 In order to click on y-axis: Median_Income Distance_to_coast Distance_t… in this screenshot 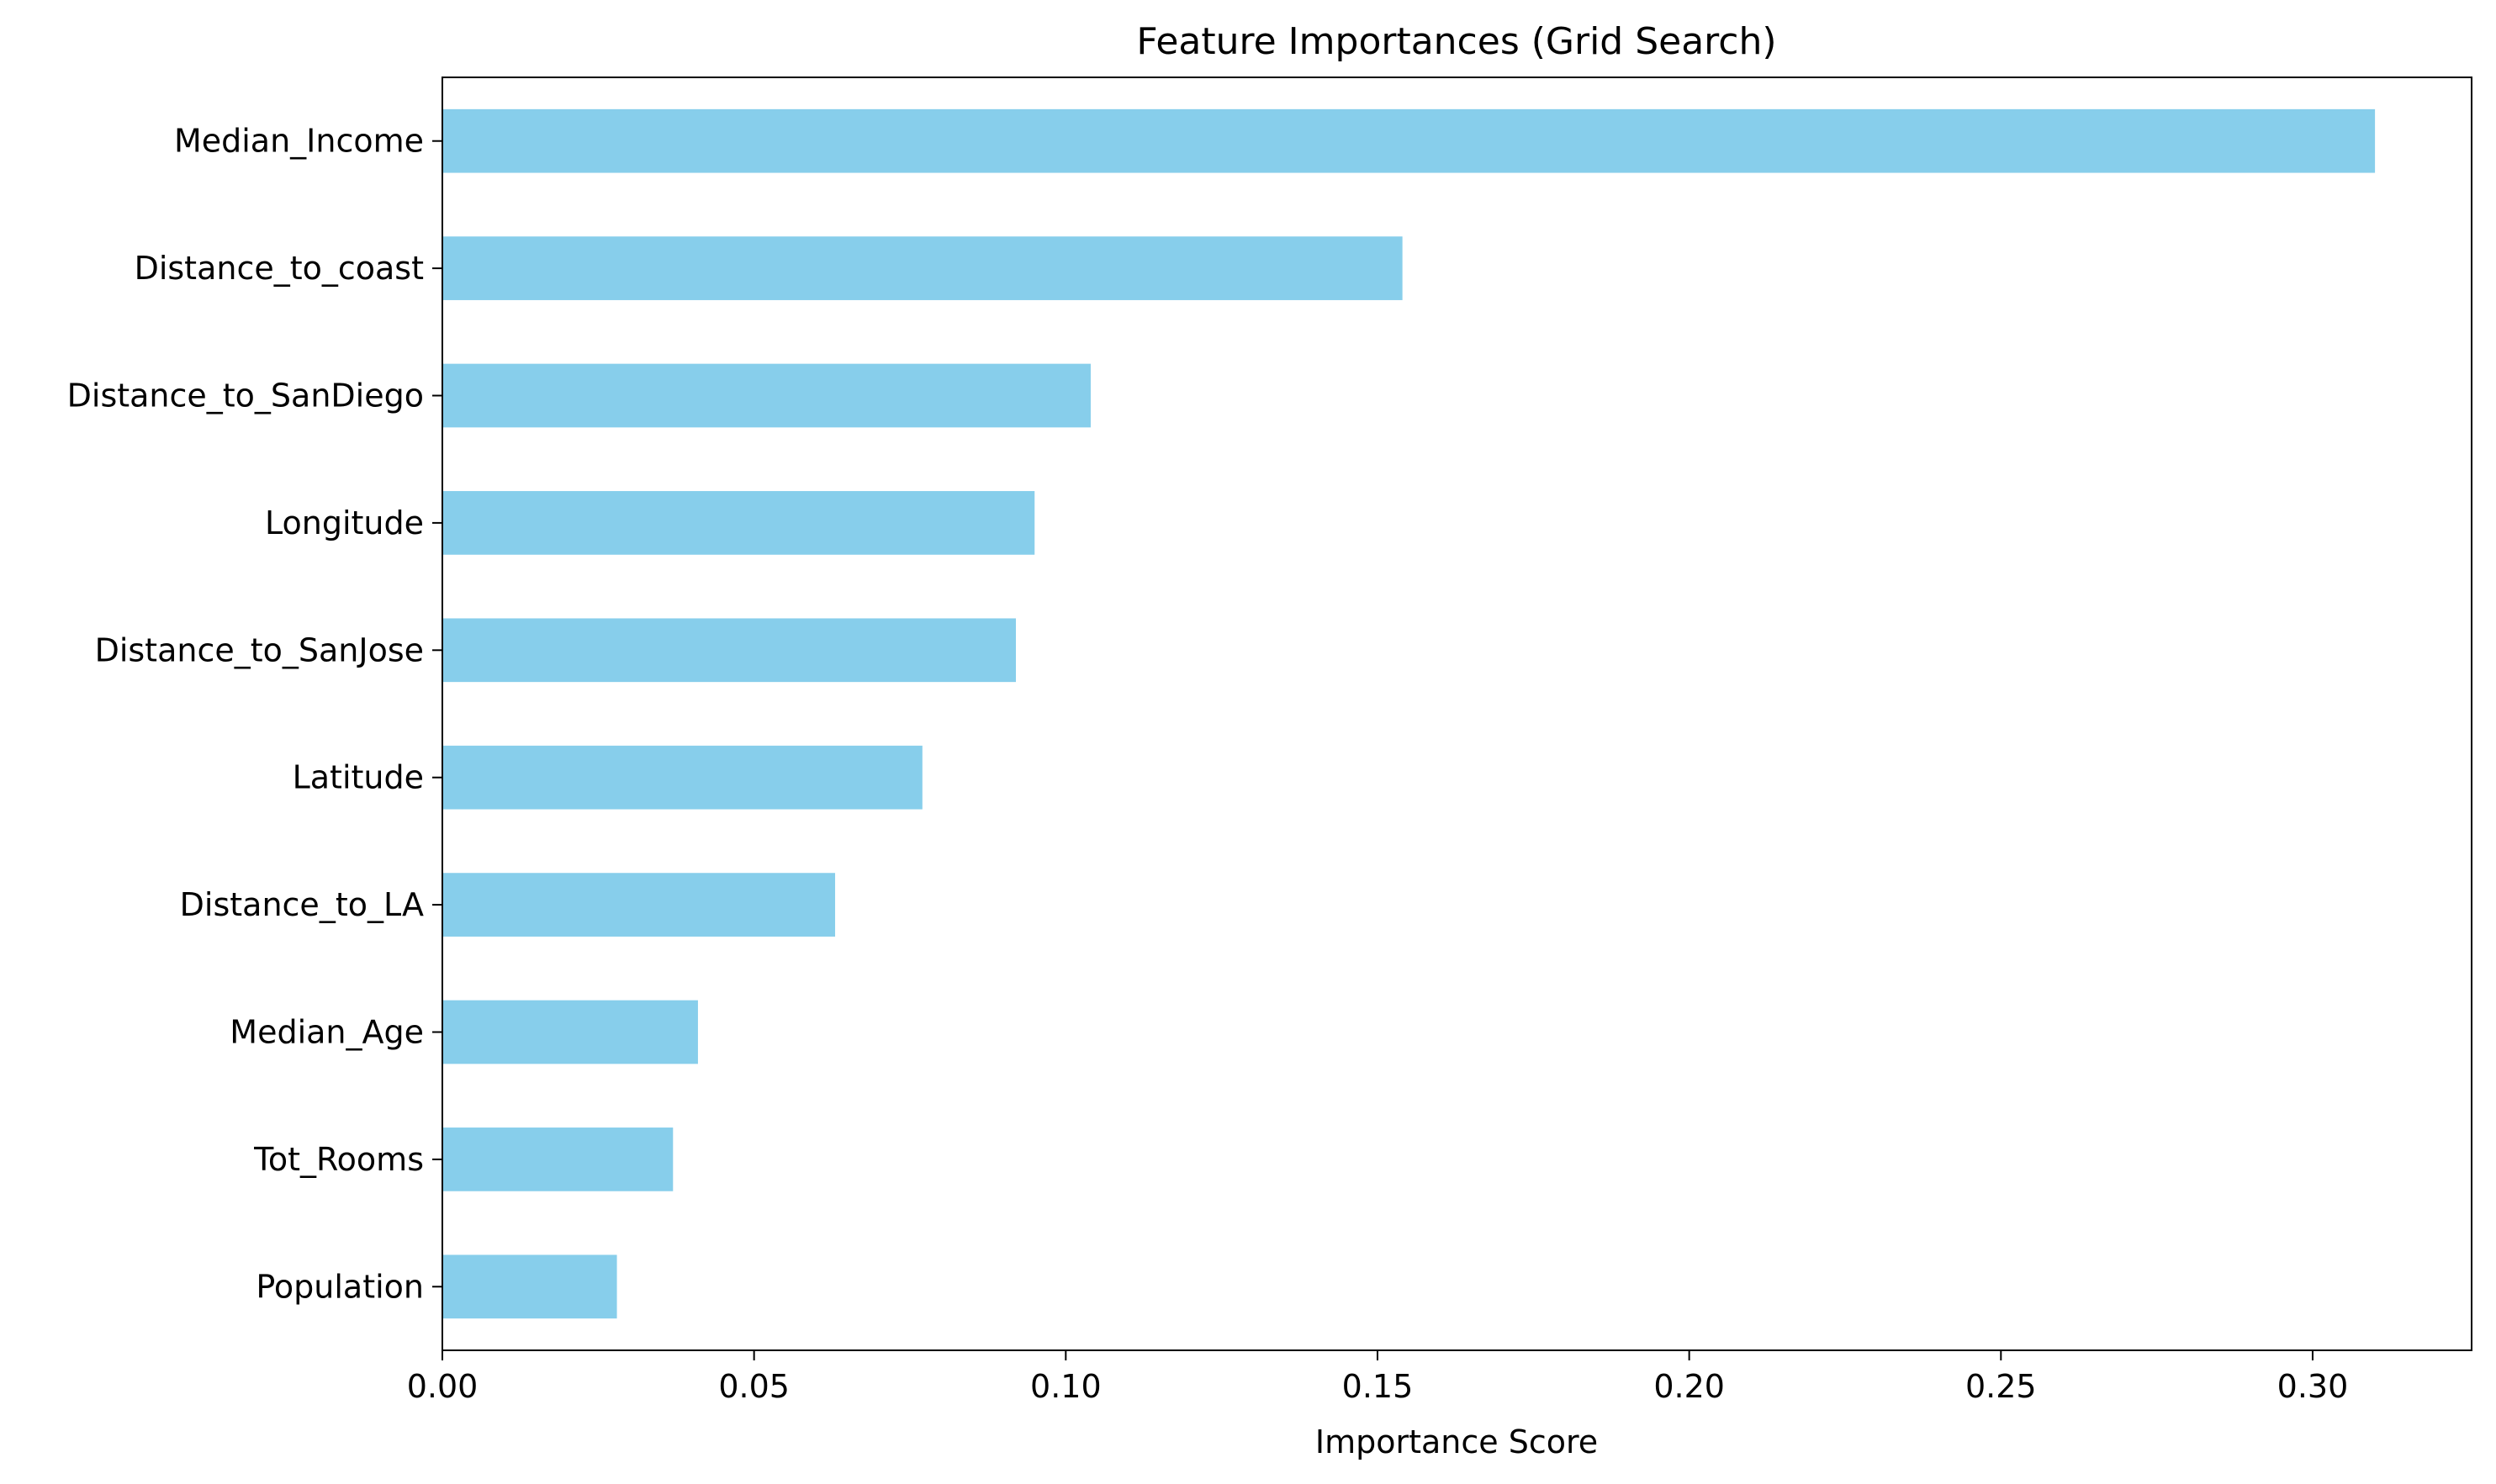, I will do `click(254, 714)`.